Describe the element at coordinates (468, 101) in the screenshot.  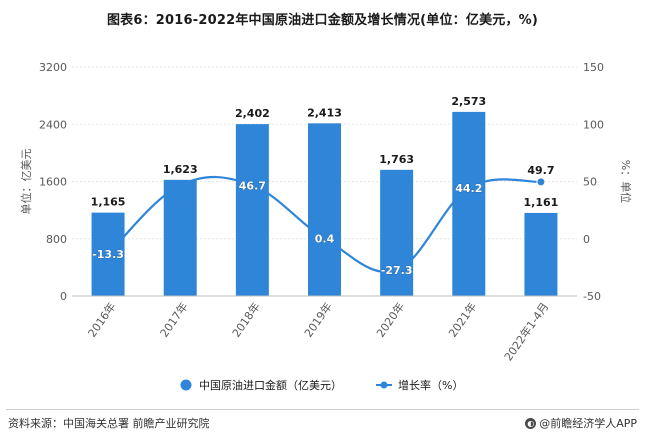
I see `bar-value-label: 2,573` at that location.